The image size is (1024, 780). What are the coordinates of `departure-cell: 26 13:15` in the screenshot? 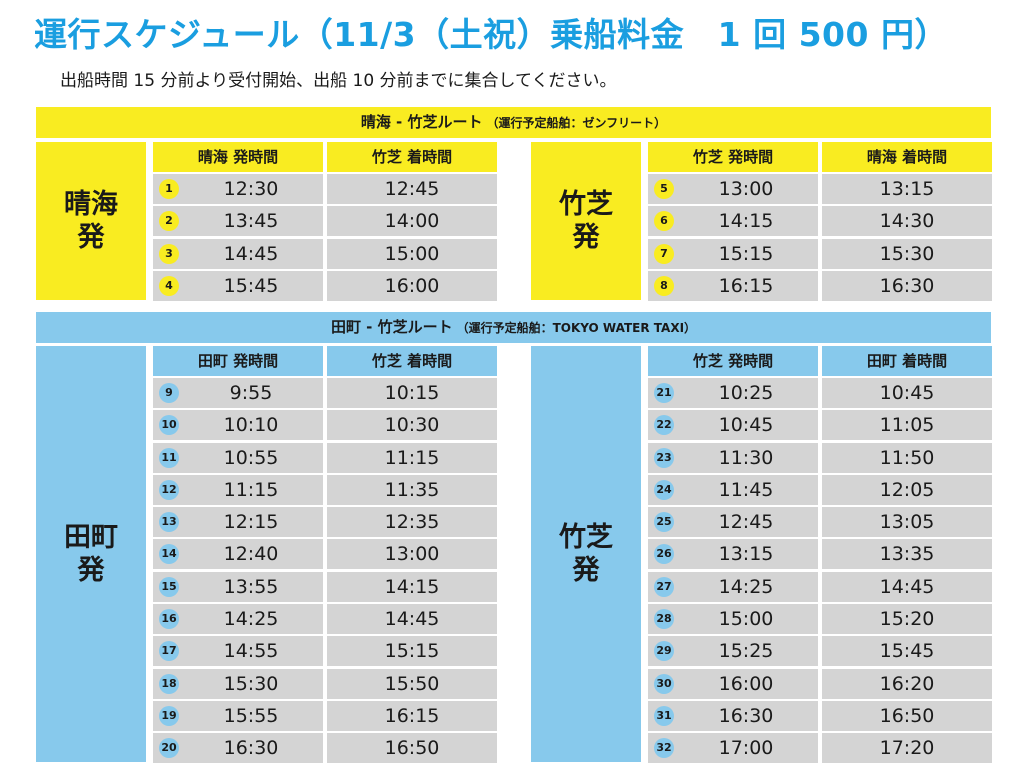 It's located at (733, 554).